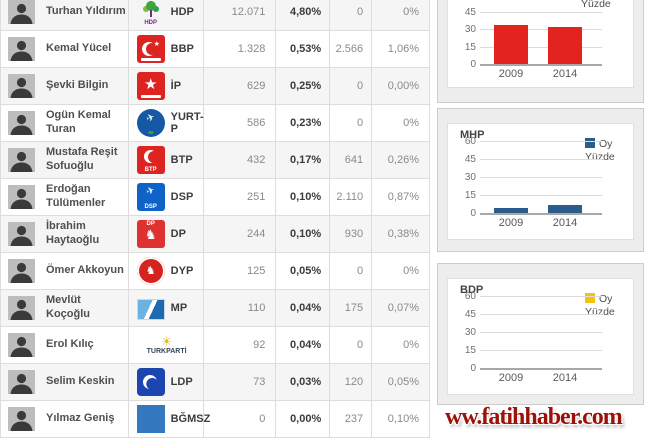 The width and height of the screenshot is (650, 444). I want to click on pct-a: 0,04%, so click(306, 345).